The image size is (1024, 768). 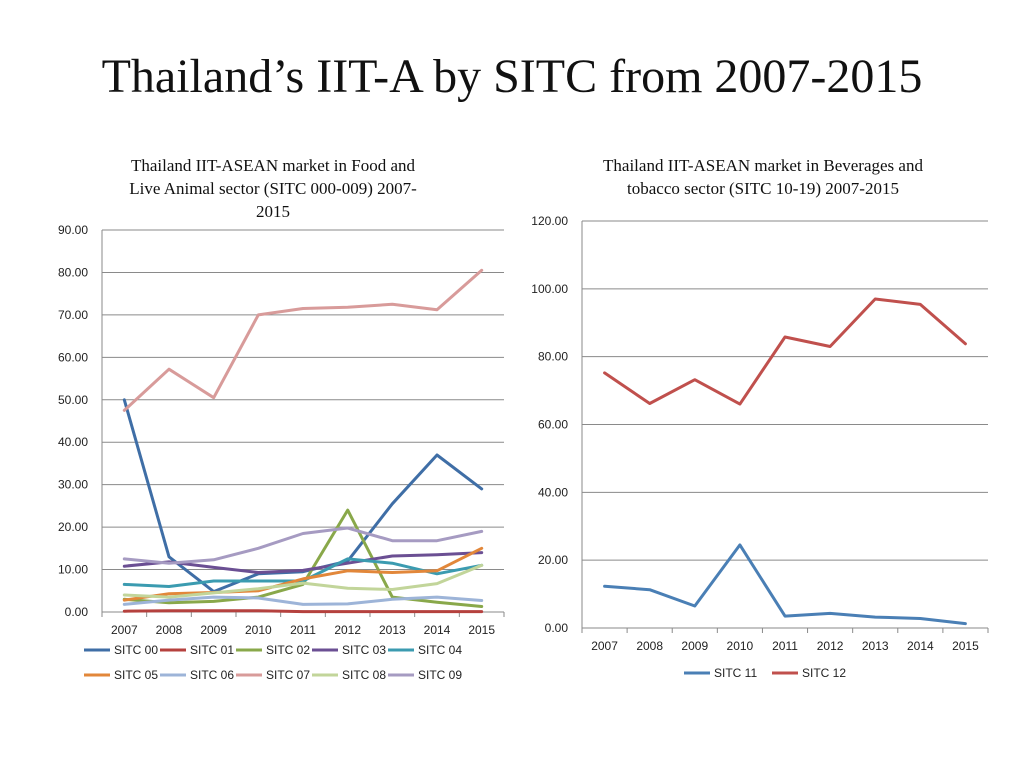 I want to click on legend-label: SITC 01, so click(x=212, y=650).